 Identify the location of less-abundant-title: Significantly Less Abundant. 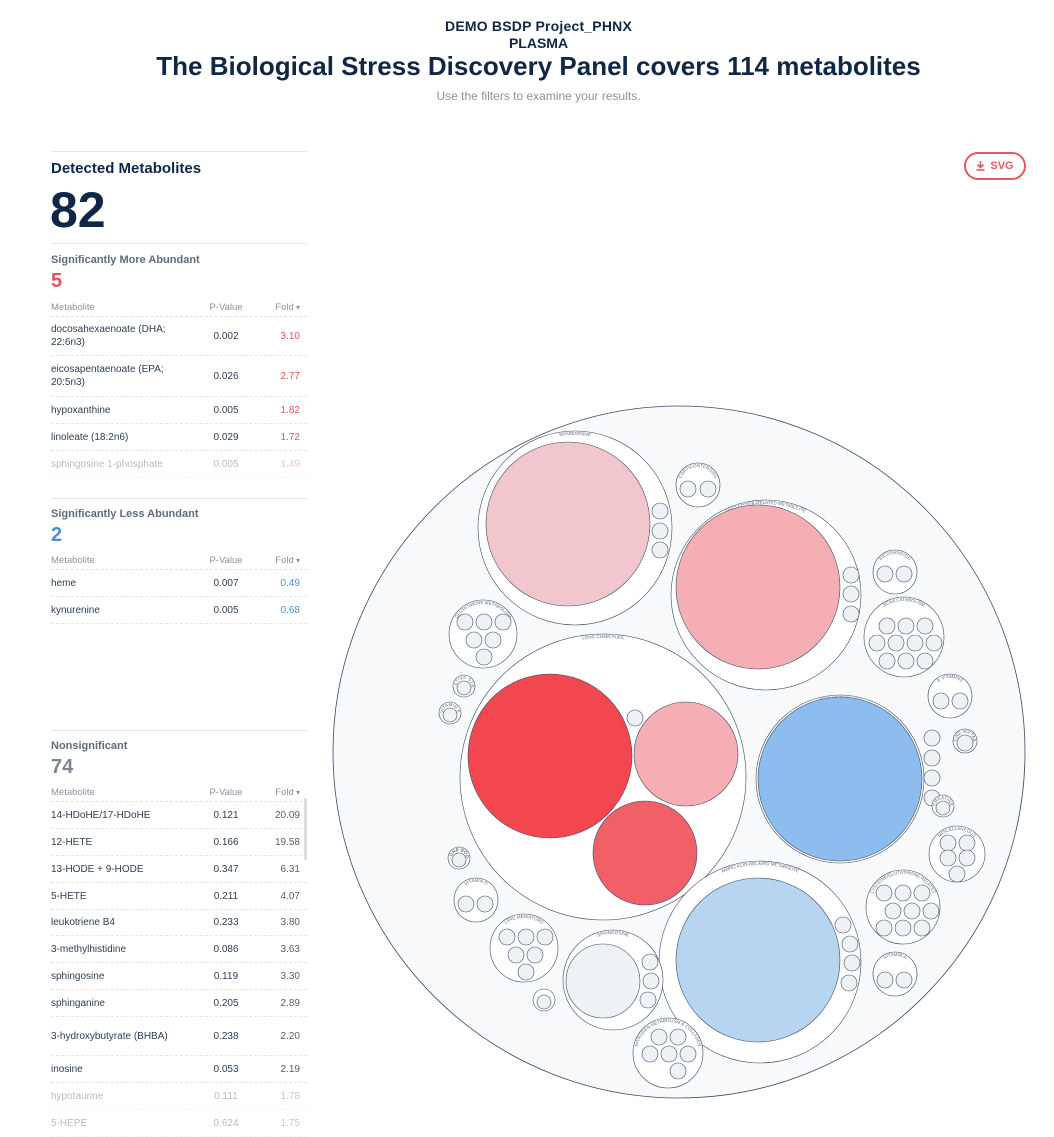
(125, 514).